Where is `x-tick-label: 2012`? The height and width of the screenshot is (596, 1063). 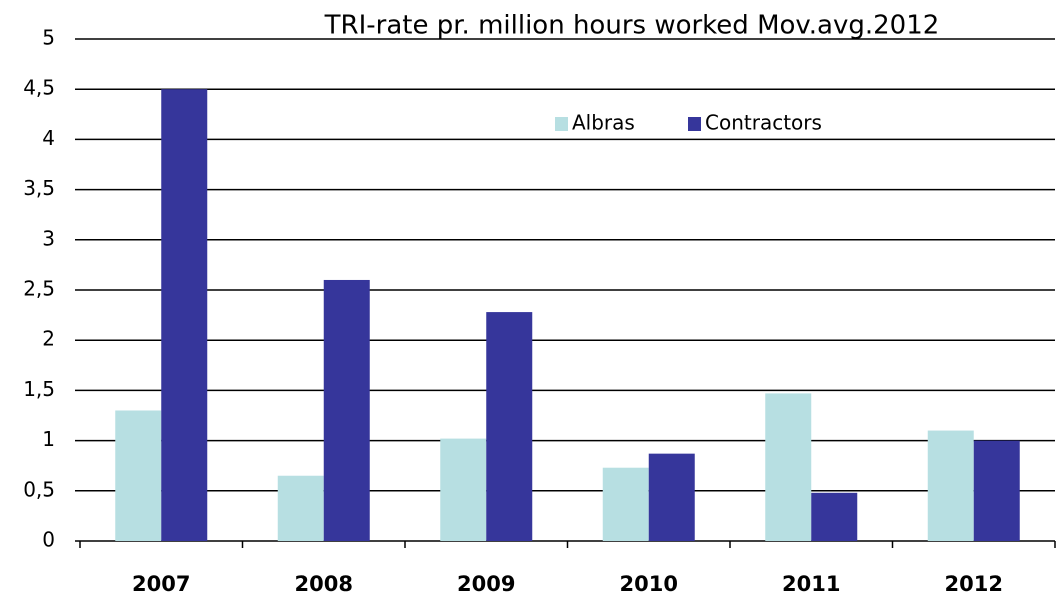 x-tick-label: 2012 is located at coordinates (974, 584).